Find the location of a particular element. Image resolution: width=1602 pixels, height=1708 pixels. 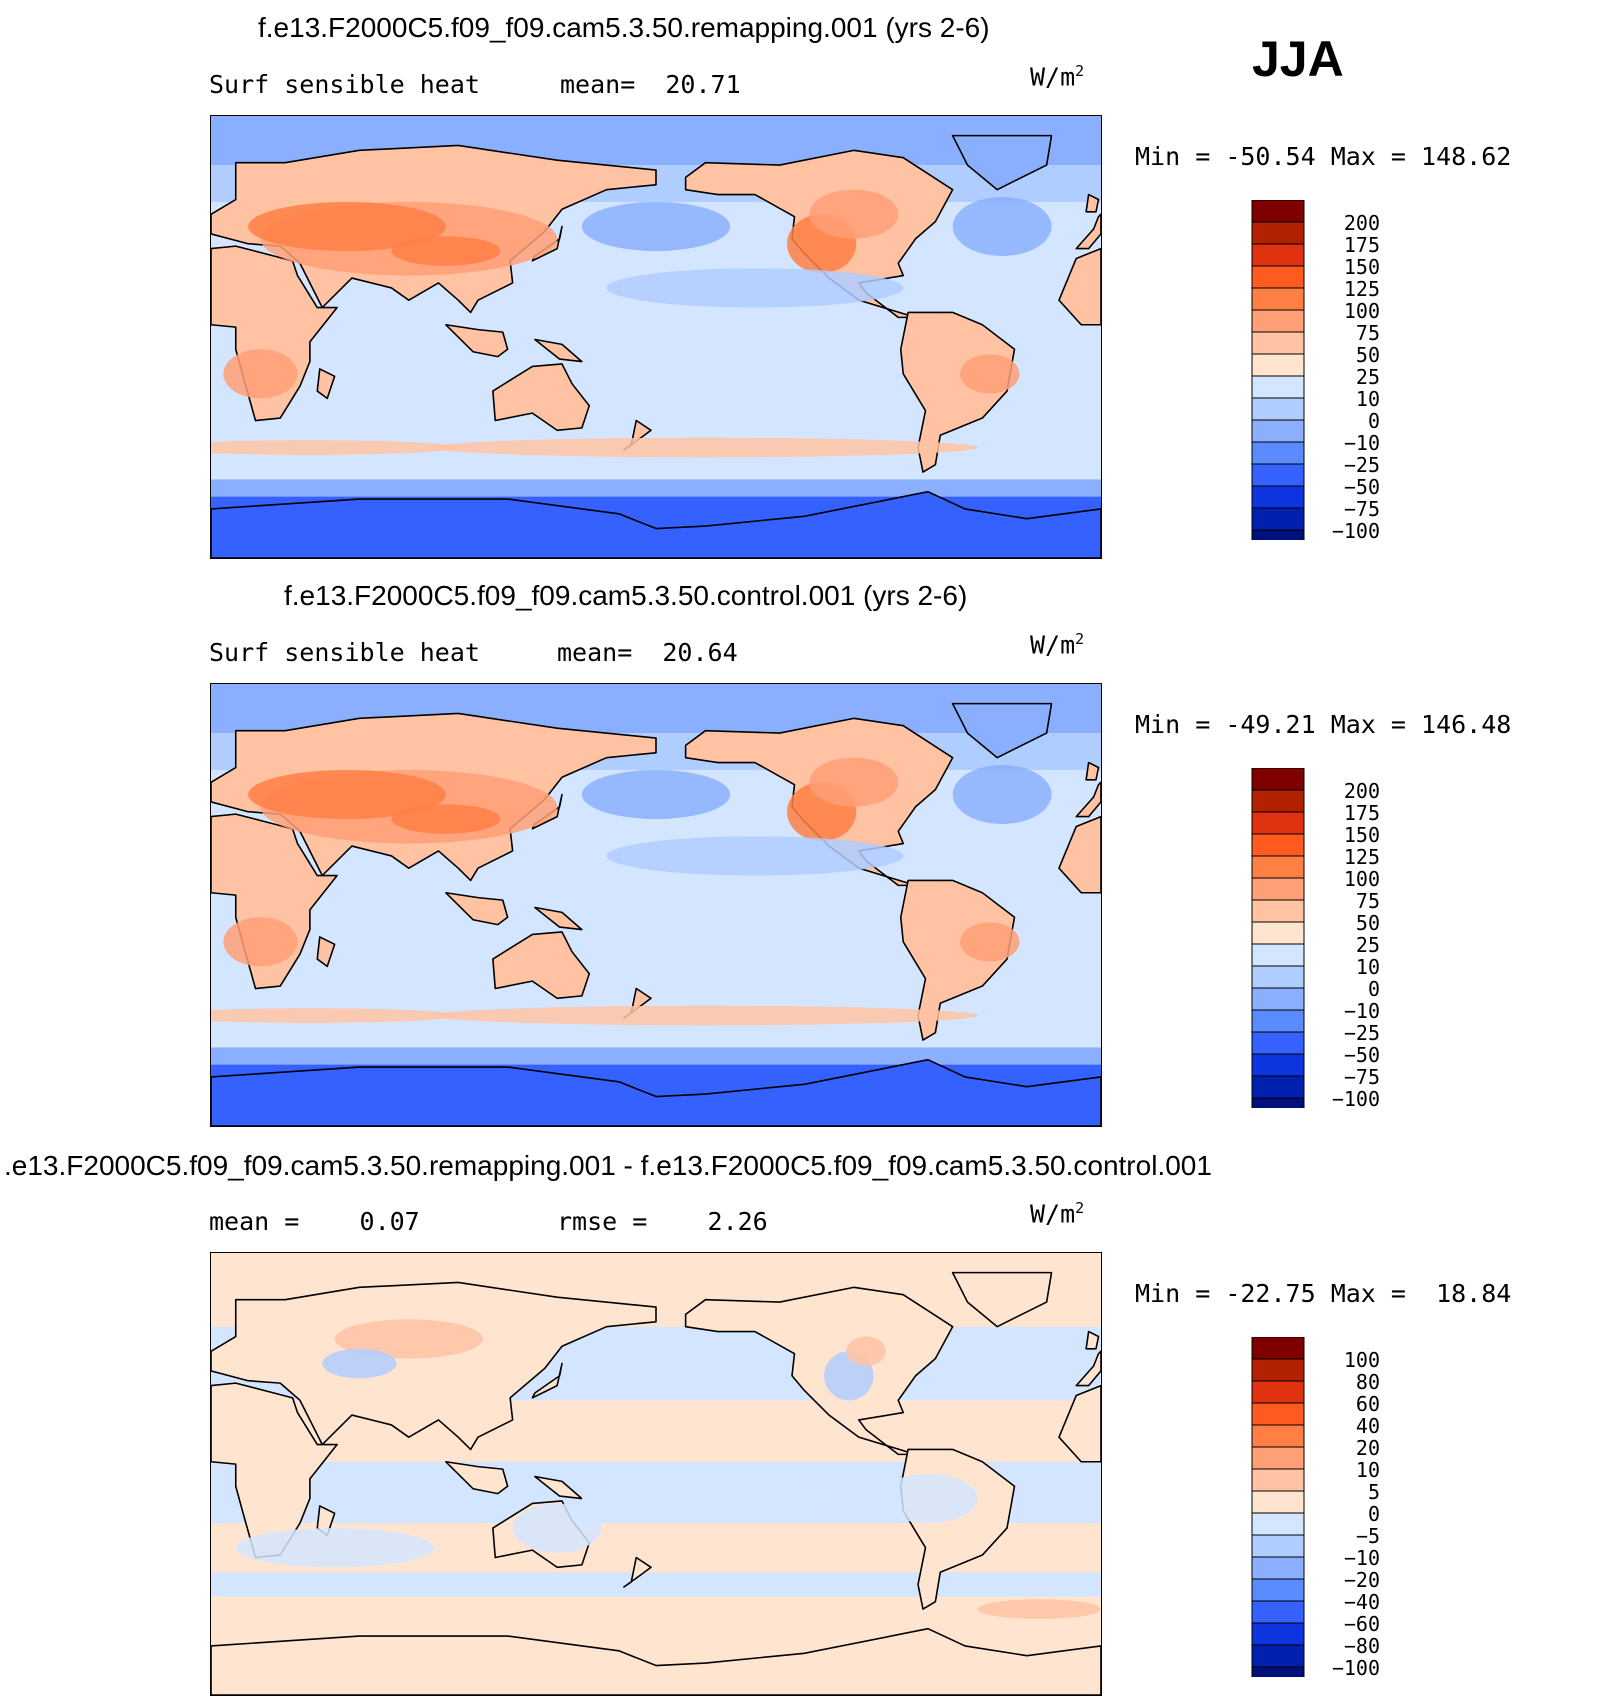

colorbar-3-tick-label: 10 is located at coordinates (1368, 1470).